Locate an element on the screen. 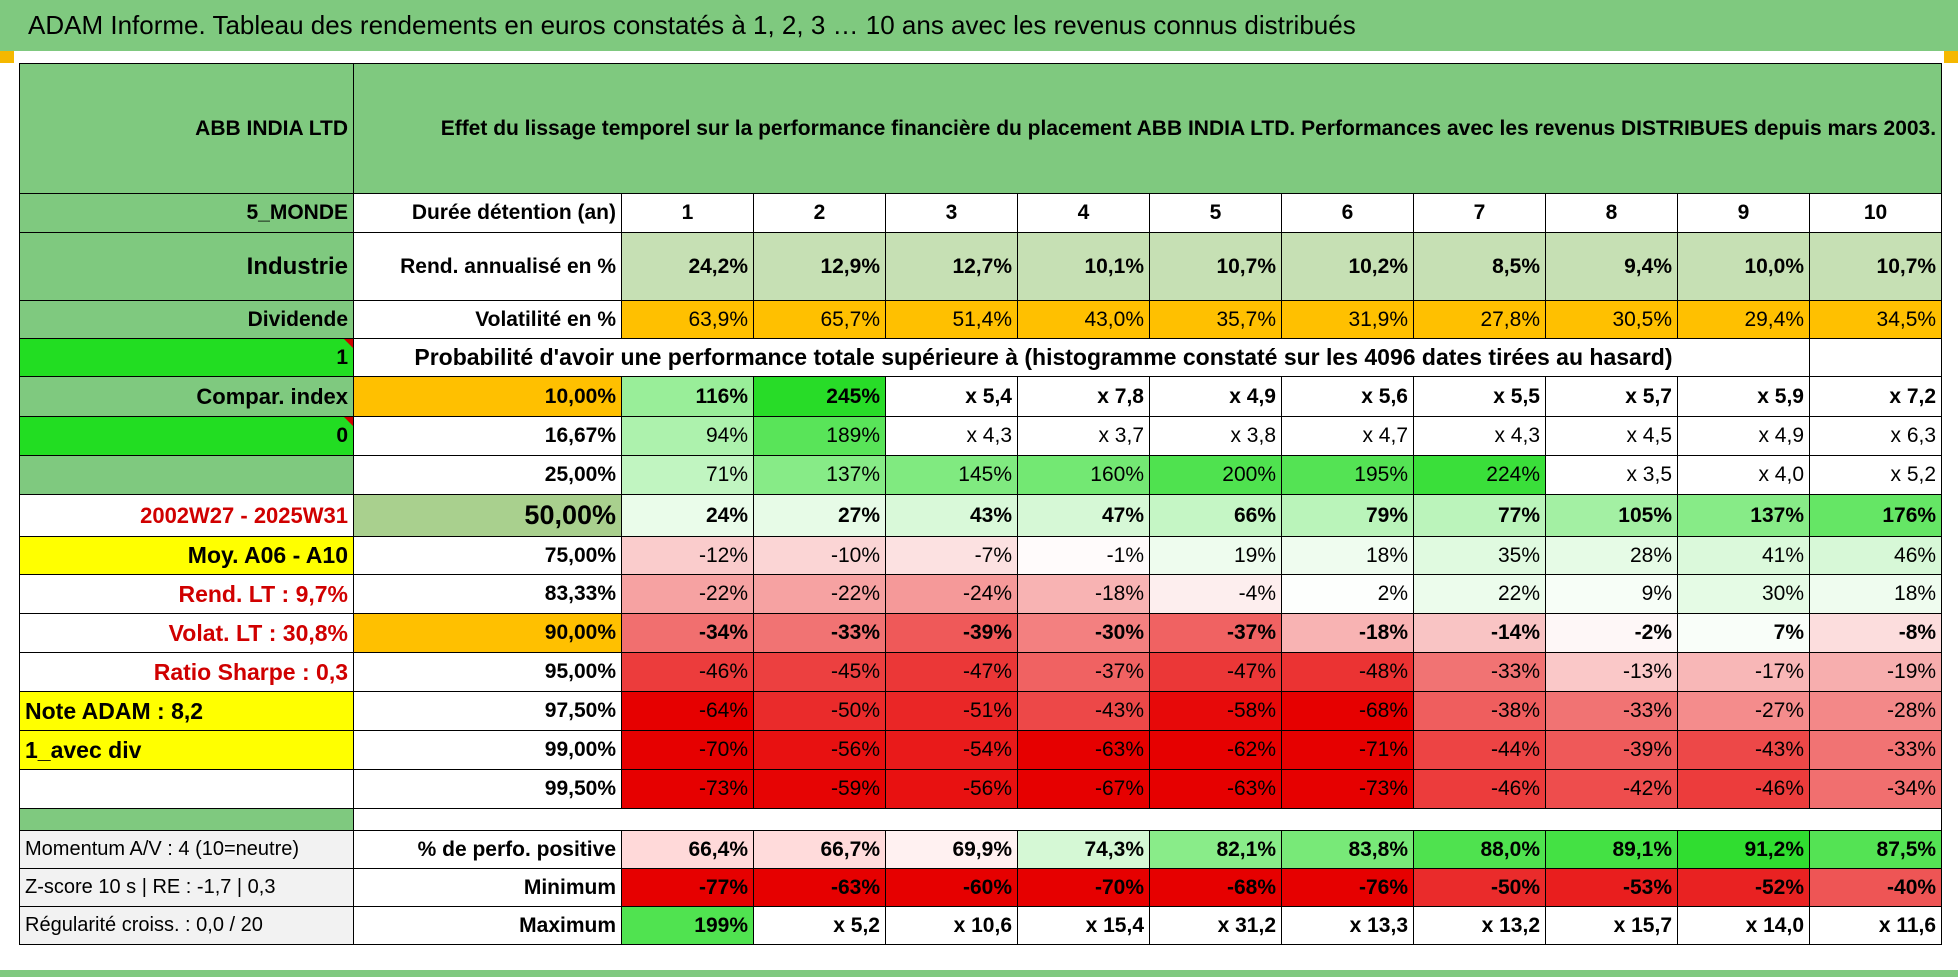 Image resolution: width=1958 pixels, height=977 pixels. dividend-value: 1 is located at coordinates (186, 357).